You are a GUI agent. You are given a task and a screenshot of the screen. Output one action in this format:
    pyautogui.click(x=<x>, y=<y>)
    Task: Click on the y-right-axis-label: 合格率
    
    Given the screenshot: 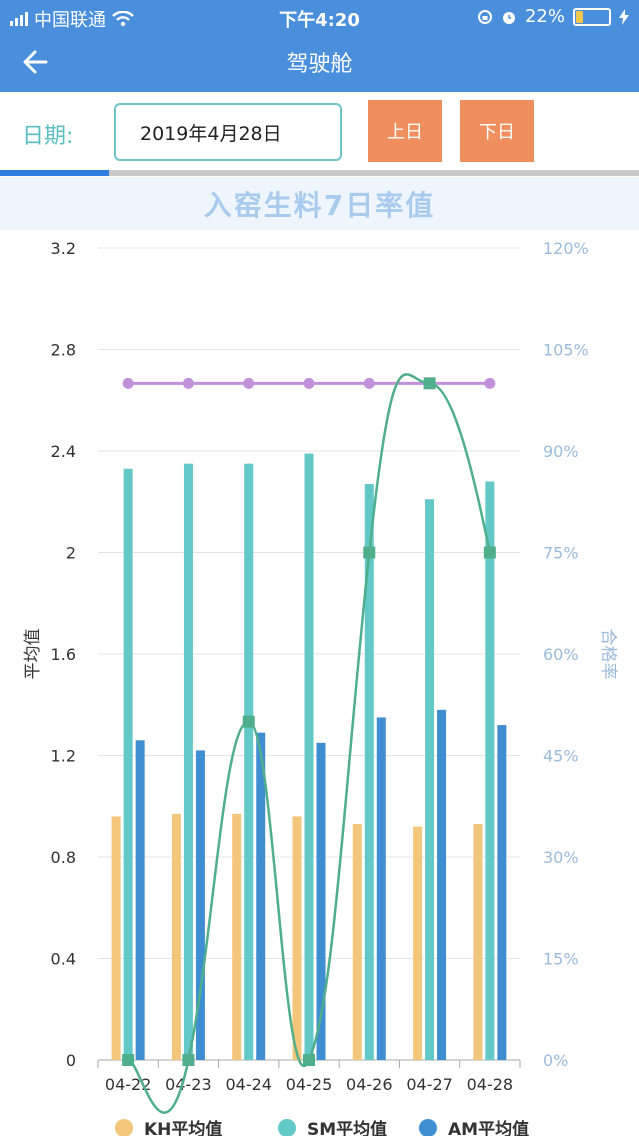 What is the action you would take?
    pyautogui.click(x=608, y=654)
    